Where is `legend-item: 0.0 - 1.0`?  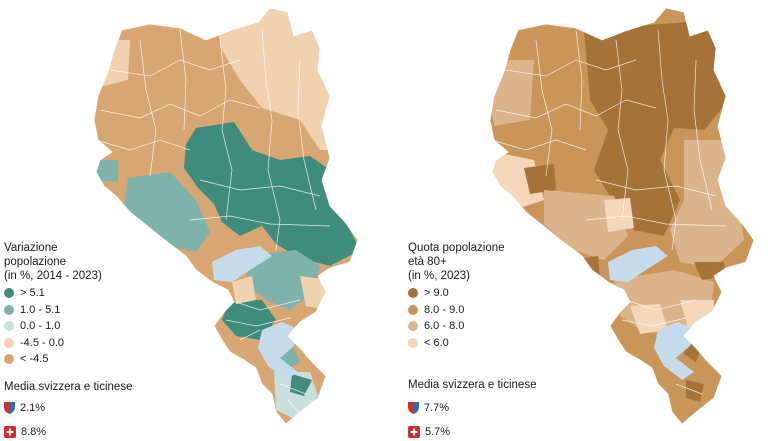 legend-item: 0.0 - 1.0 is located at coordinates (53, 326).